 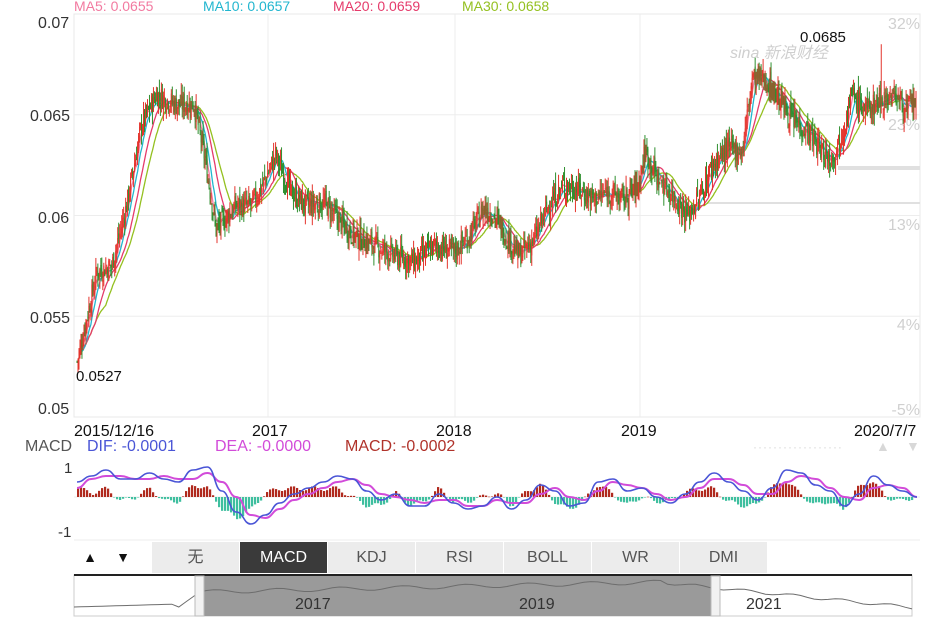 What do you see at coordinates (50, 116) in the screenshot?
I see `y-tick-label: 0.065` at bounding box center [50, 116].